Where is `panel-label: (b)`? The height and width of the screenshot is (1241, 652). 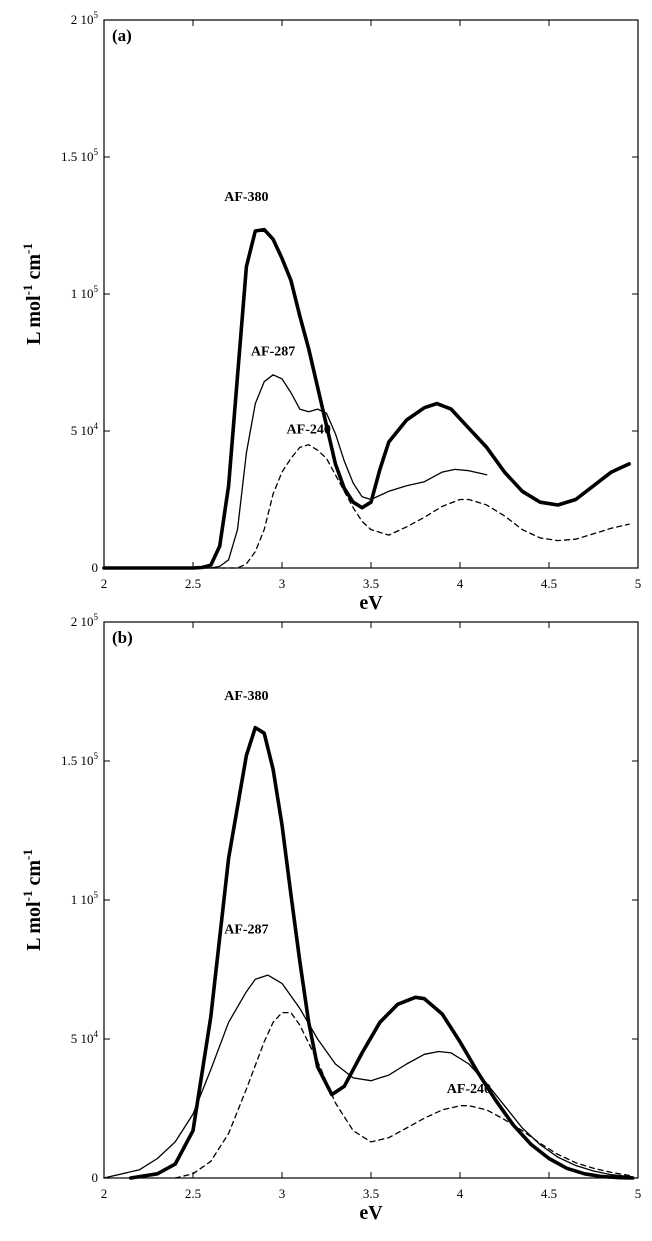 panel-label: (b) is located at coordinates (122, 637).